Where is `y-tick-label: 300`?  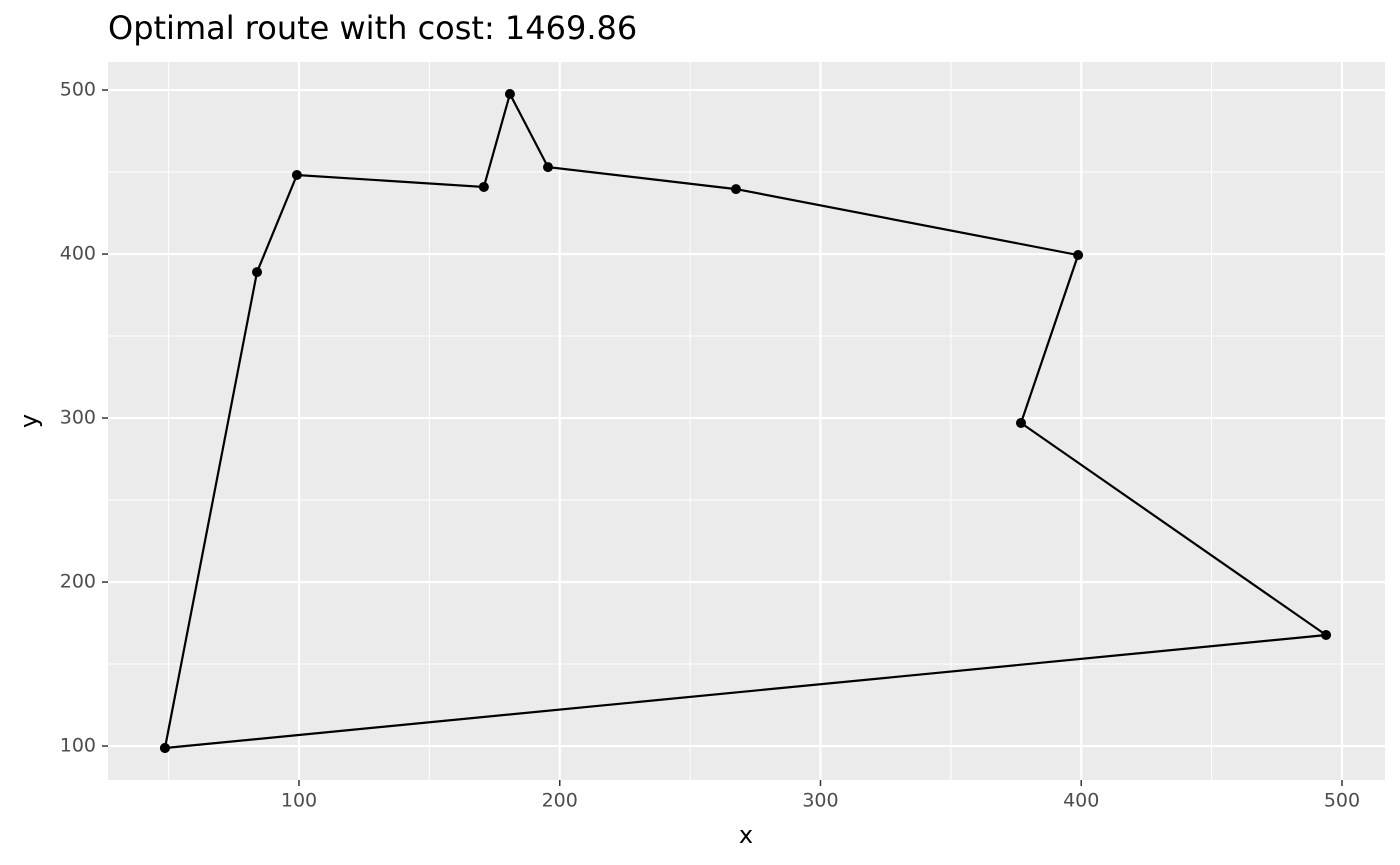
y-tick-label: 300 is located at coordinates (78, 418).